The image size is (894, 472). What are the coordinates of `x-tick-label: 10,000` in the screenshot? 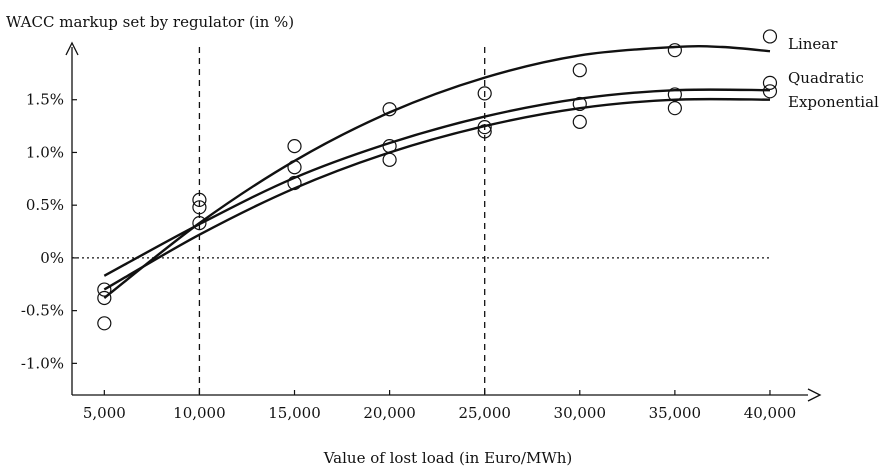 It's located at (199, 413).